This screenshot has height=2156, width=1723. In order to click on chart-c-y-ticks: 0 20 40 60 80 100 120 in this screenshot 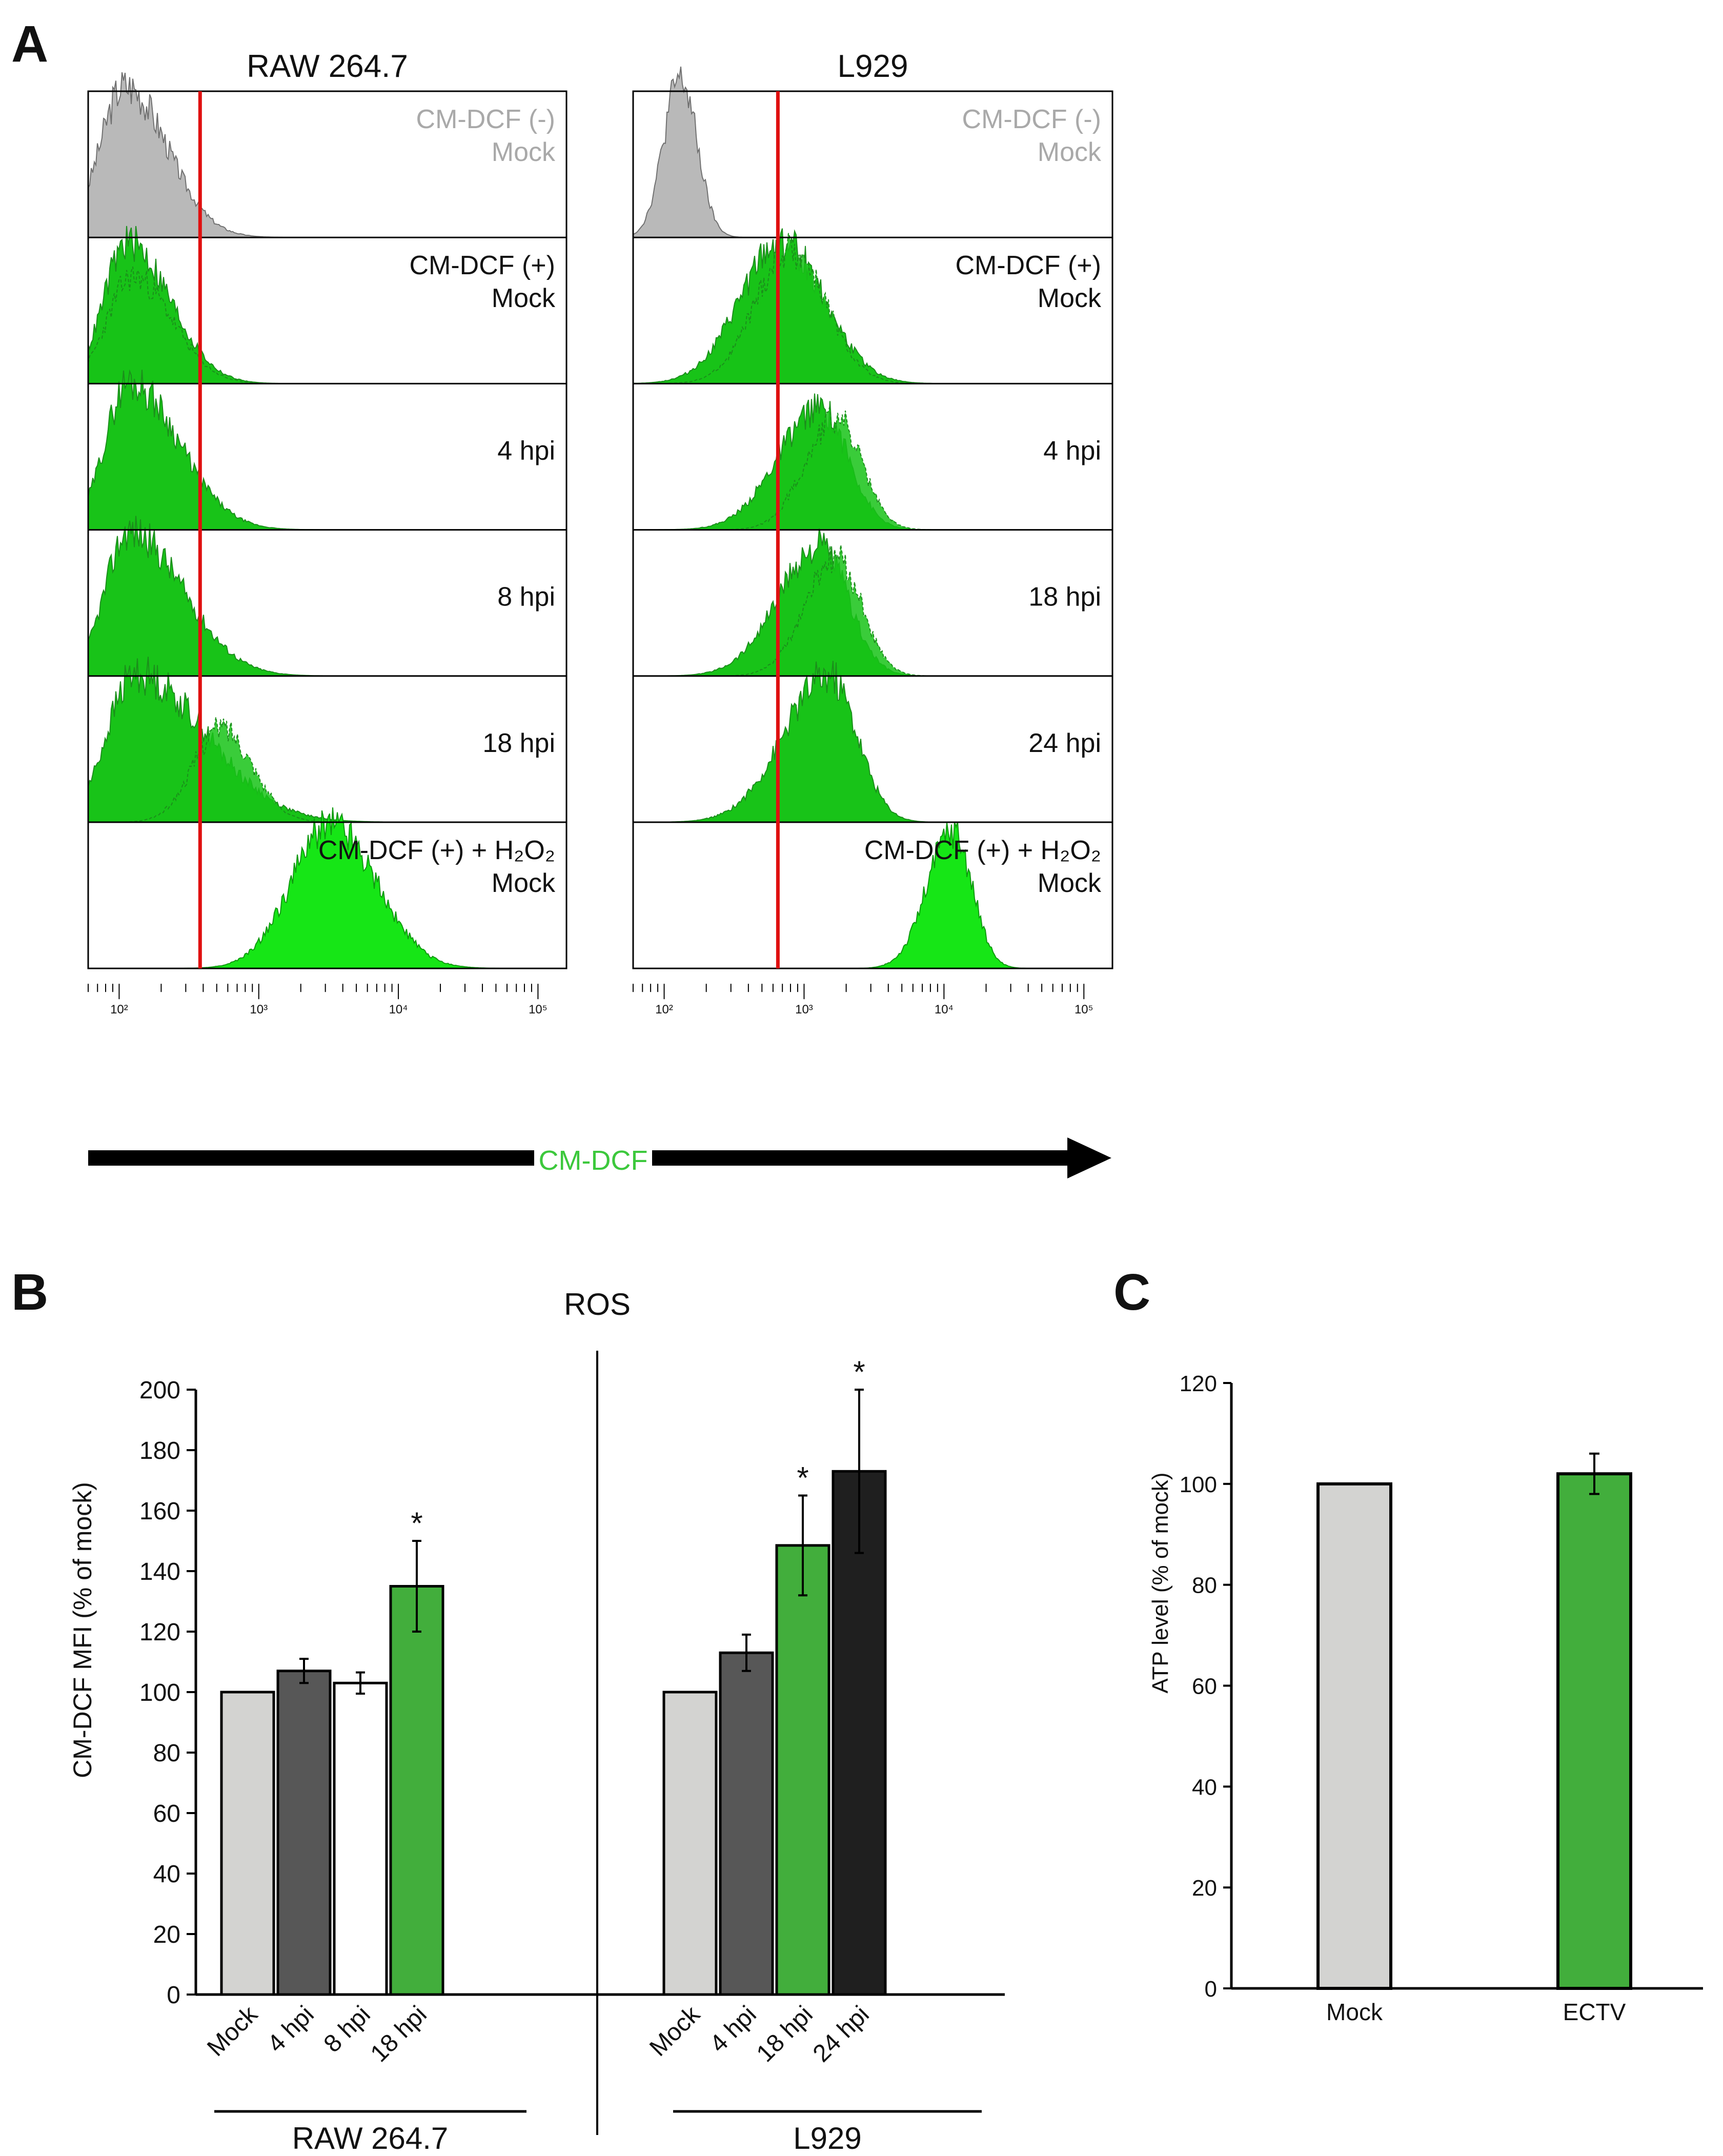, I will do `click(1206, 1686)`.